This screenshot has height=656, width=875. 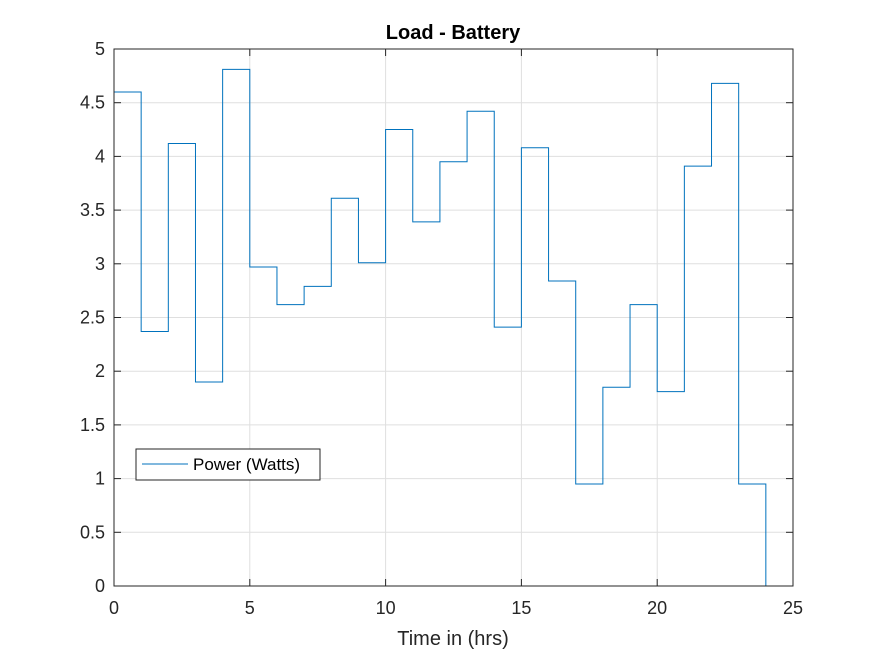 What do you see at coordinates (100, 586) in the screenshot?
I see `y-tick-label: 0` at bounding box center [100, 586].